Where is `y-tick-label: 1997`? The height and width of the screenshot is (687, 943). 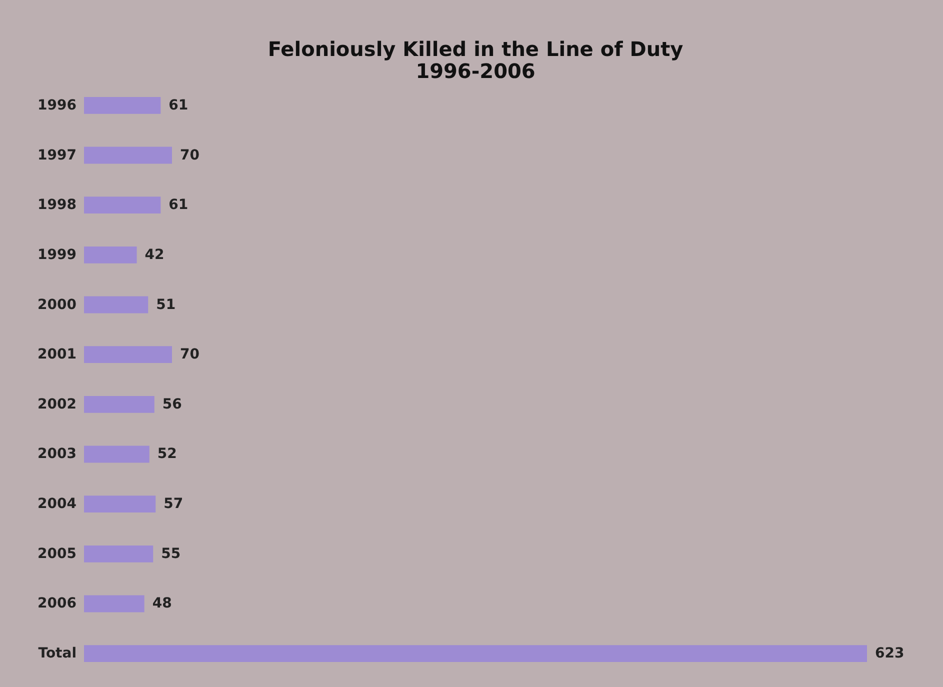 y-tick-label: 1997 is located at coordinates (57, 155).